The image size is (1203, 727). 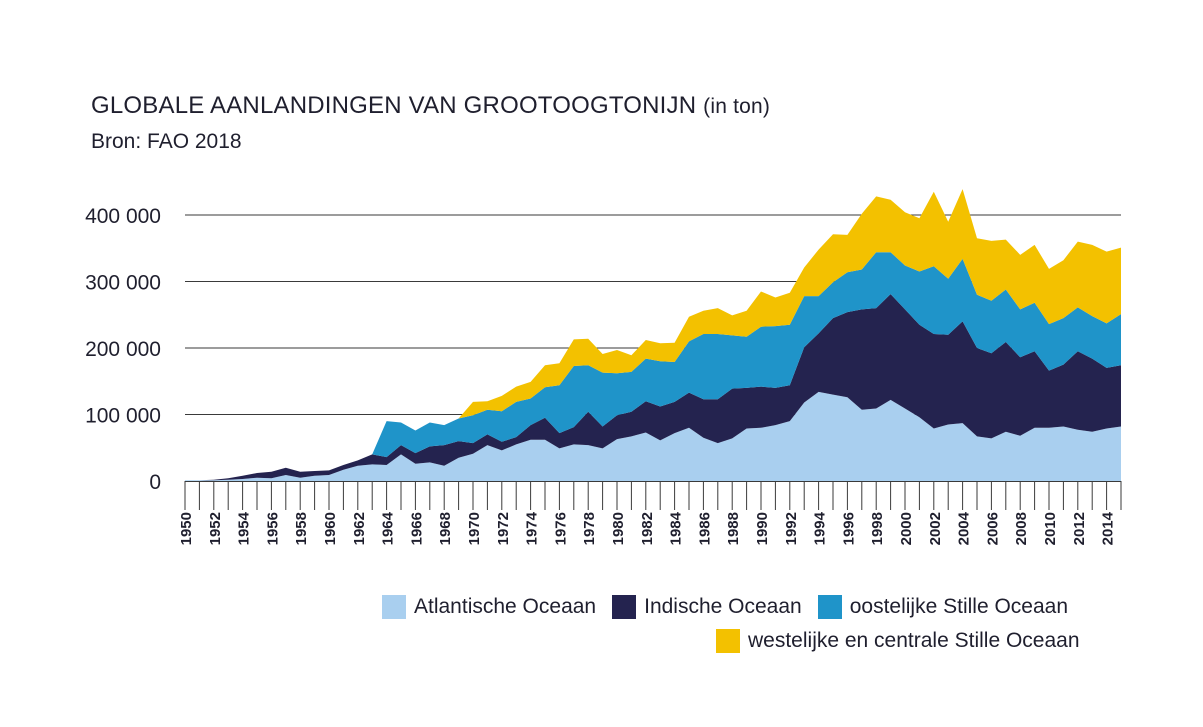 What do you see at coordinates (394, 607) in the screenshot?
I see `legend-swatch-atlantic` at bounding box center [394, 607].